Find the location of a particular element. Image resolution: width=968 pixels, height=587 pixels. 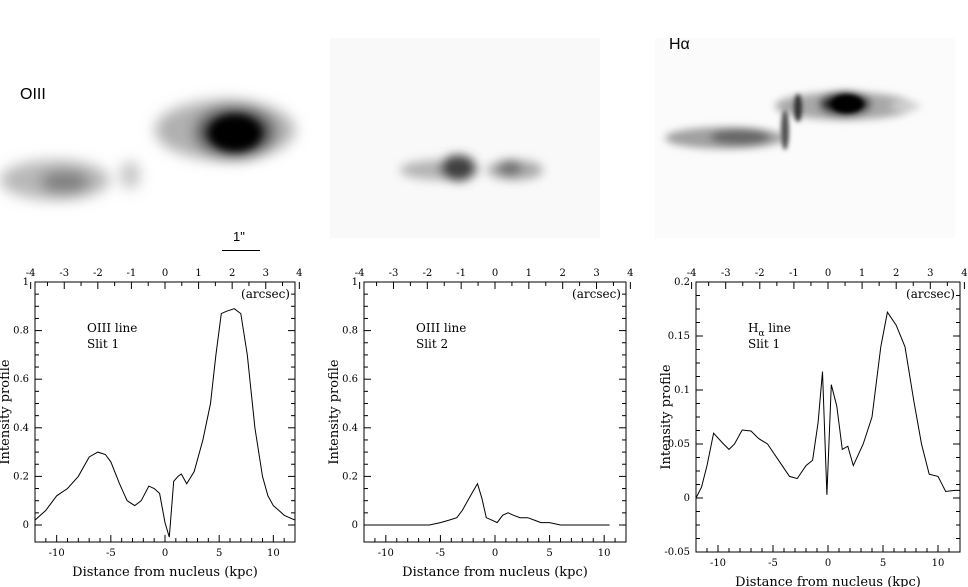

annotation-line: Slit 2 is located at coordinates (432, 344).